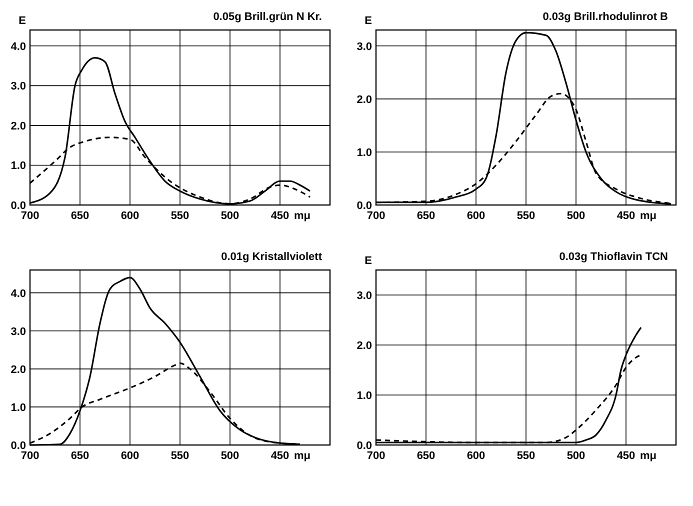 The image size is (693, 506). I want to click on text: 0.03g Thioflavin TCN, so click(613, 257).